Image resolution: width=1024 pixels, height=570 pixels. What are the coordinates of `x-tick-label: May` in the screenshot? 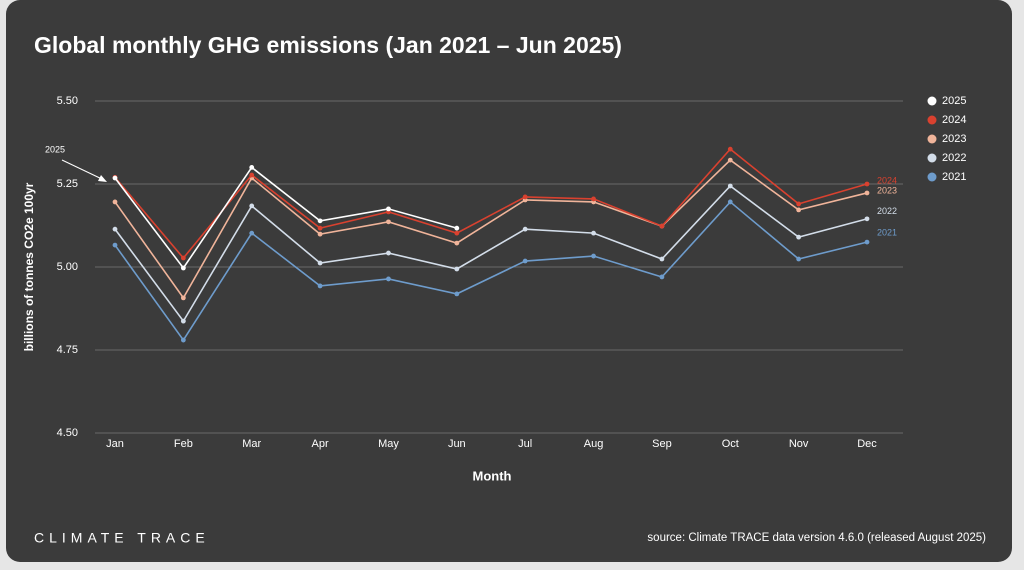 It's located at (388, 444).